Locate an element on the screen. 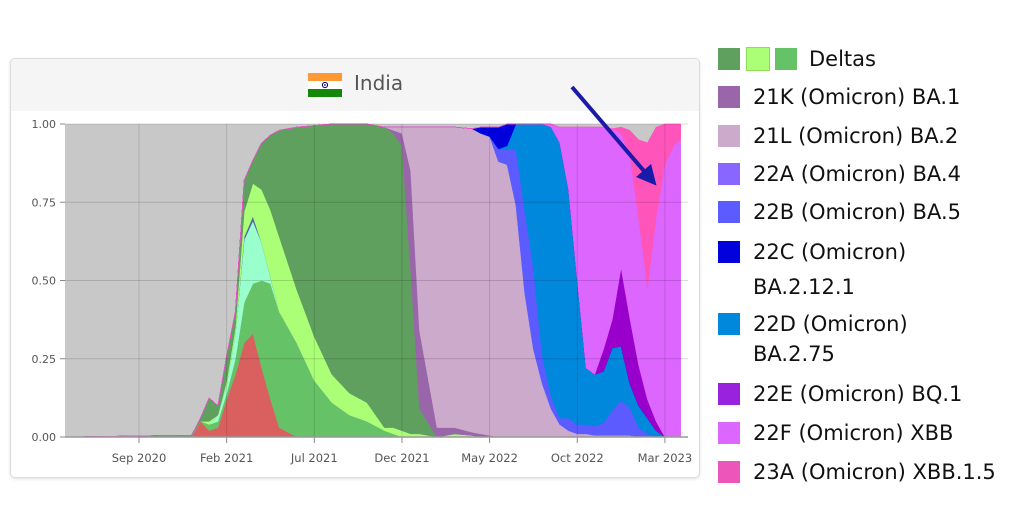  y-tick-label: 0.00 is located at coordinates (44, 437).